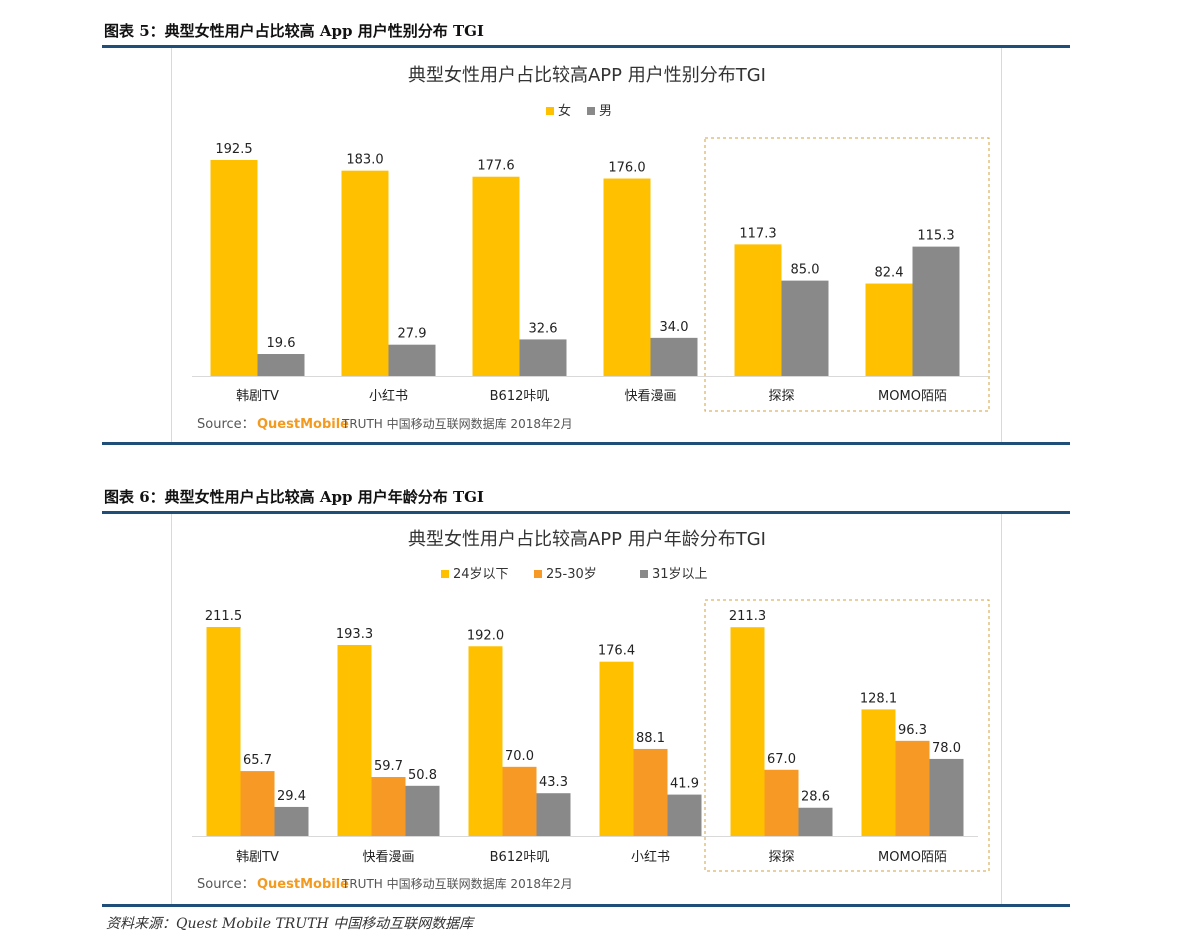  I want to click on category-label-1: 快看漫画, so click(388, 857).